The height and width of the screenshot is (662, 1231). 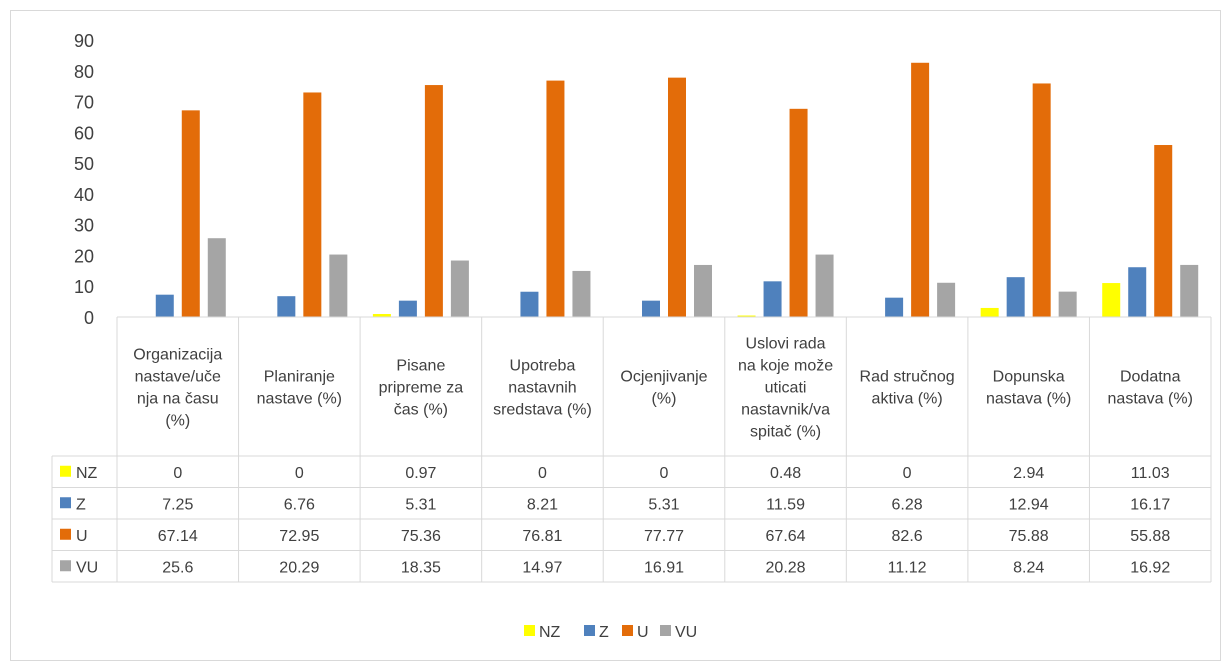 I want to click on data-value: 67.14, so click(x=178, y=536).